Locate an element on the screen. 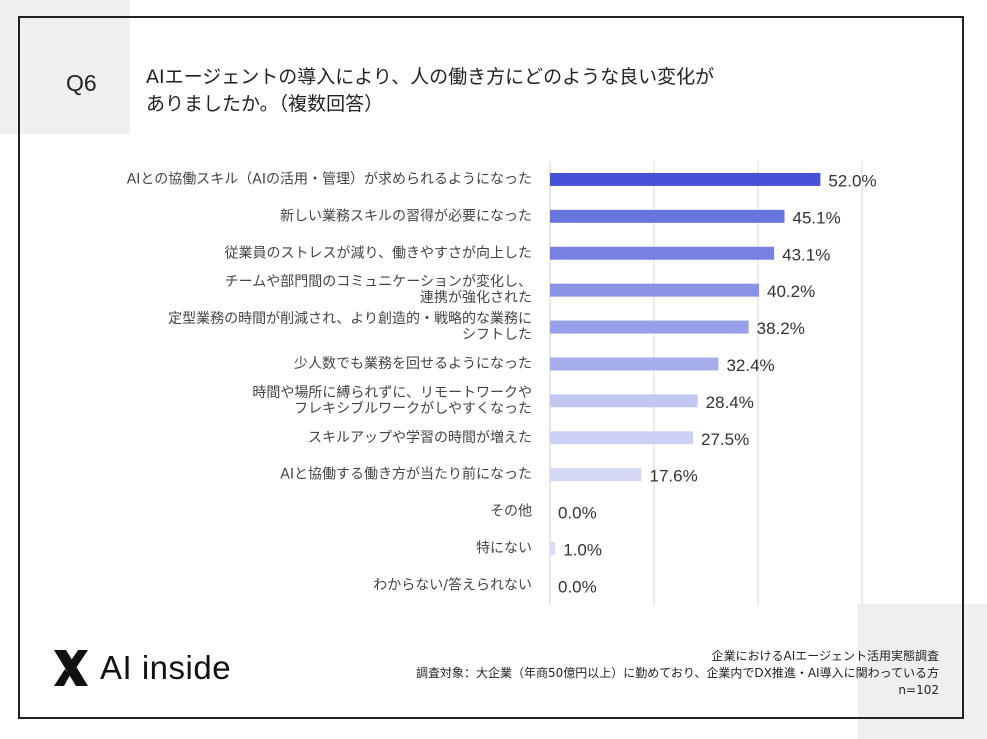 This screenshot has height=739, width=987. value-label-9: 17.6% is located at coordinates (674, 476).